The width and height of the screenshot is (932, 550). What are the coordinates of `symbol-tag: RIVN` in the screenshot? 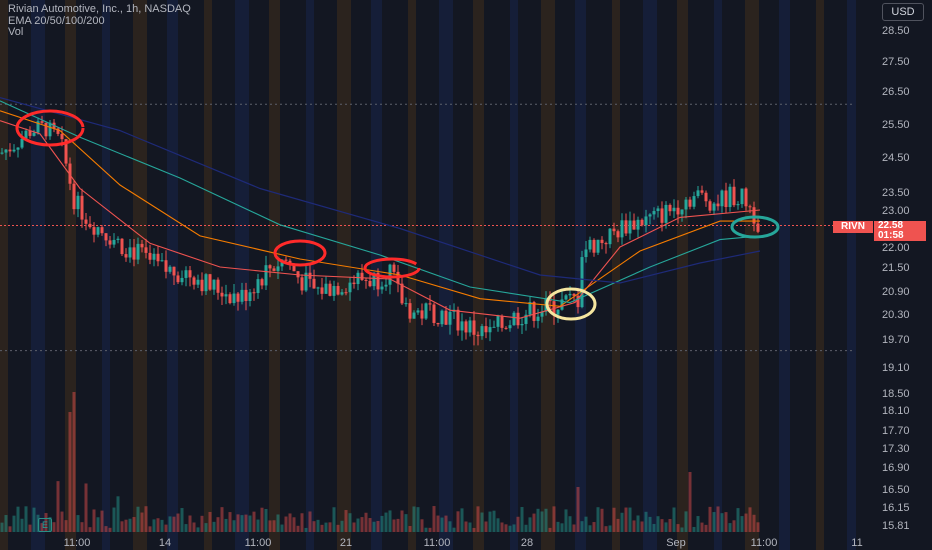 It's located at (853, 227).